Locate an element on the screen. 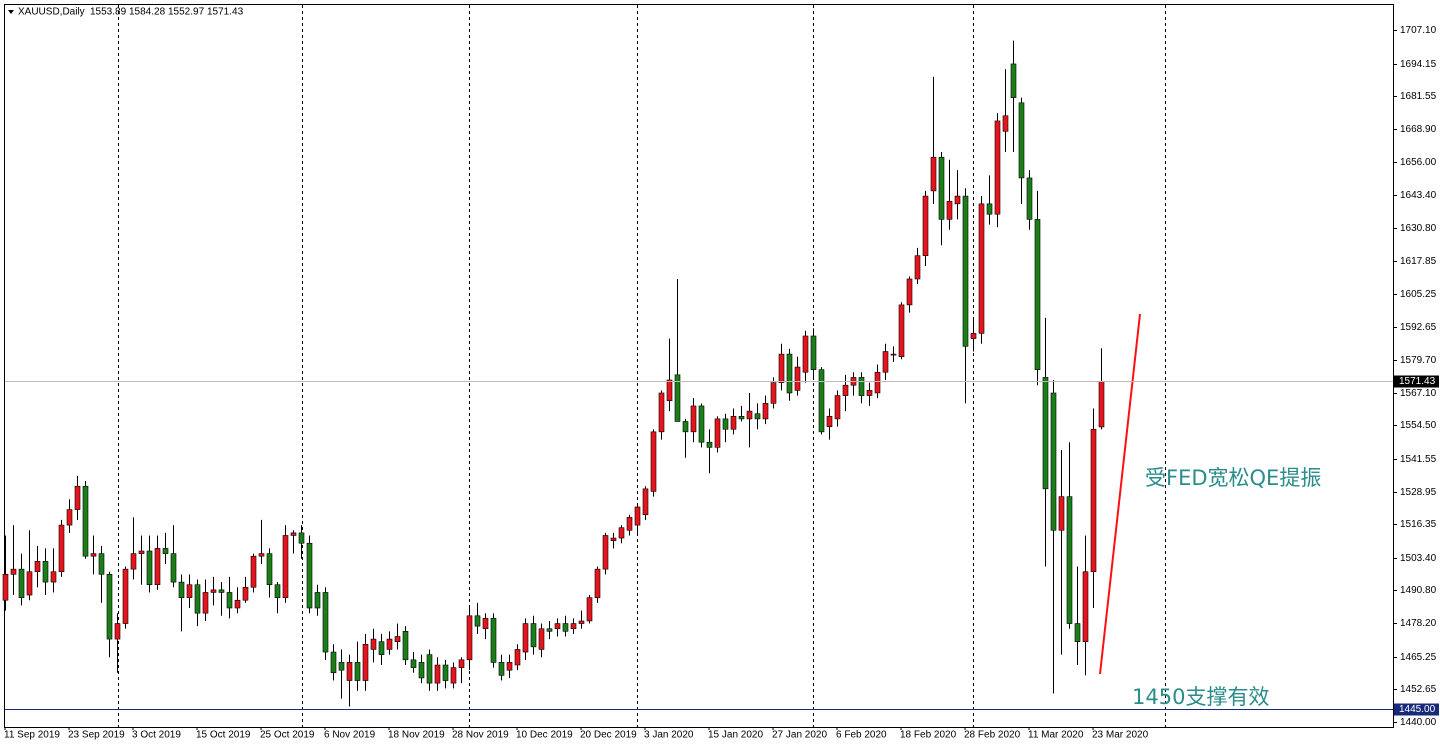 This screenshot has width=1440, height=748. x-tick-label: 18 Nov 2019 is located at coordinates (416, 735).